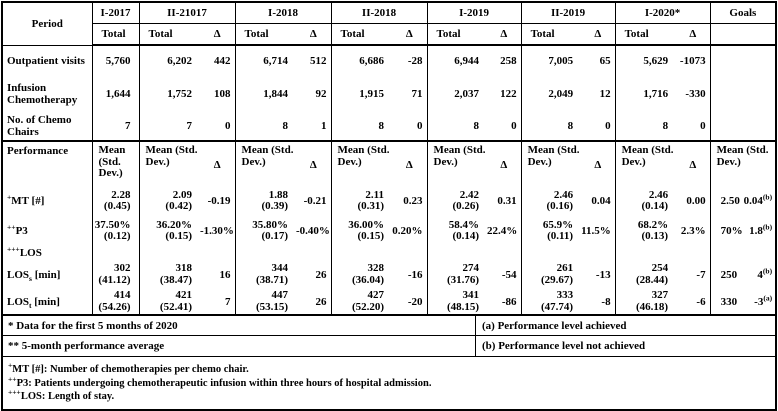 Image resolution: width=778 pixels, height=411 pixels. Describe the element at coordinates (115, 201) in the screenshot. I see `mean-std-cell: 2.28 (0.45)` at that location.